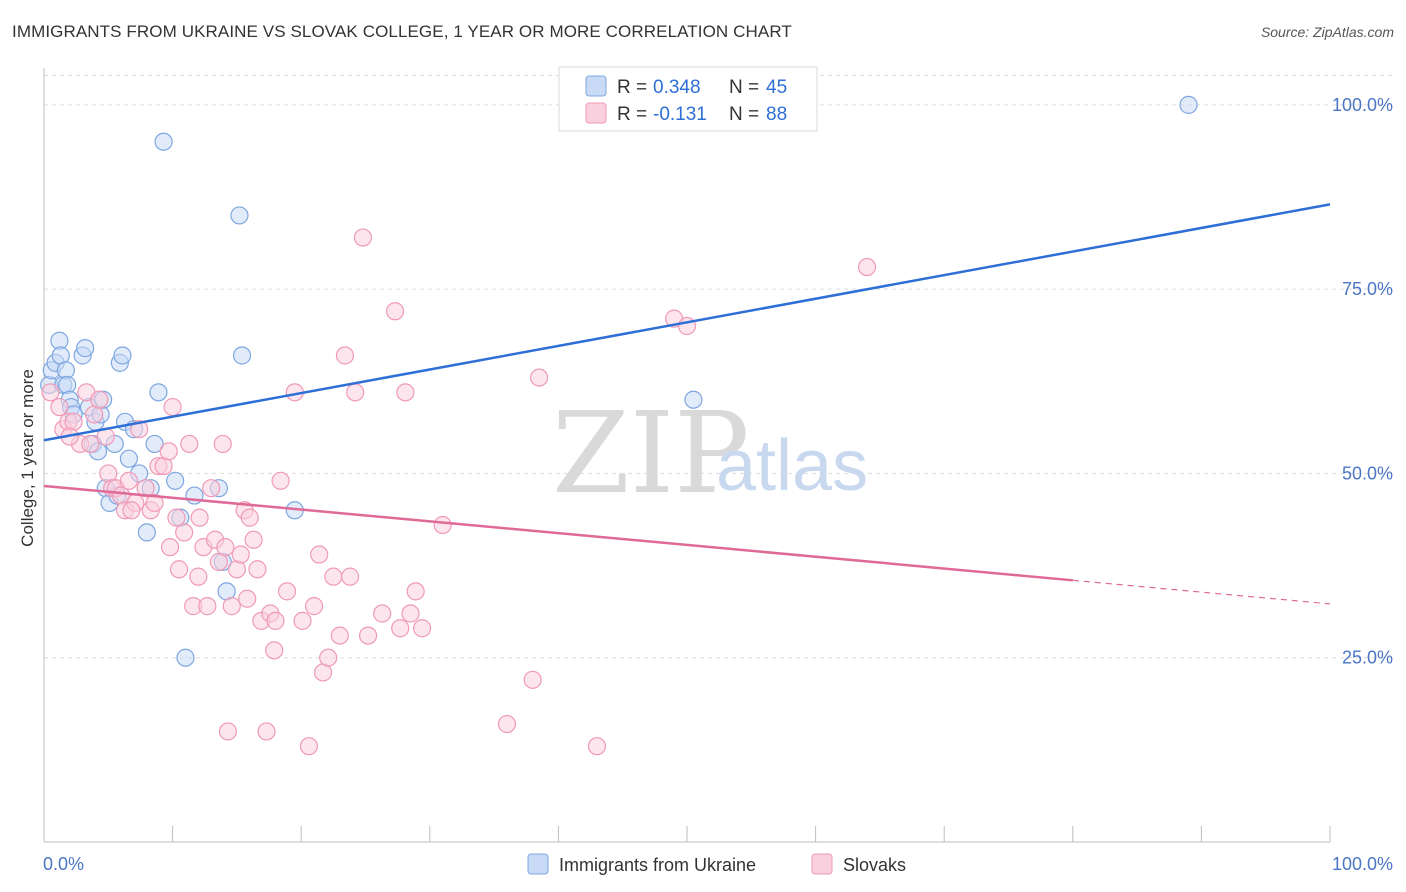  What do you see at coordinates (1362, 381) in the screenshot?
I see `y-tick-labels: 25.0% 50.0% 75.0% 100.0%` at bounding box center [1362, 381].